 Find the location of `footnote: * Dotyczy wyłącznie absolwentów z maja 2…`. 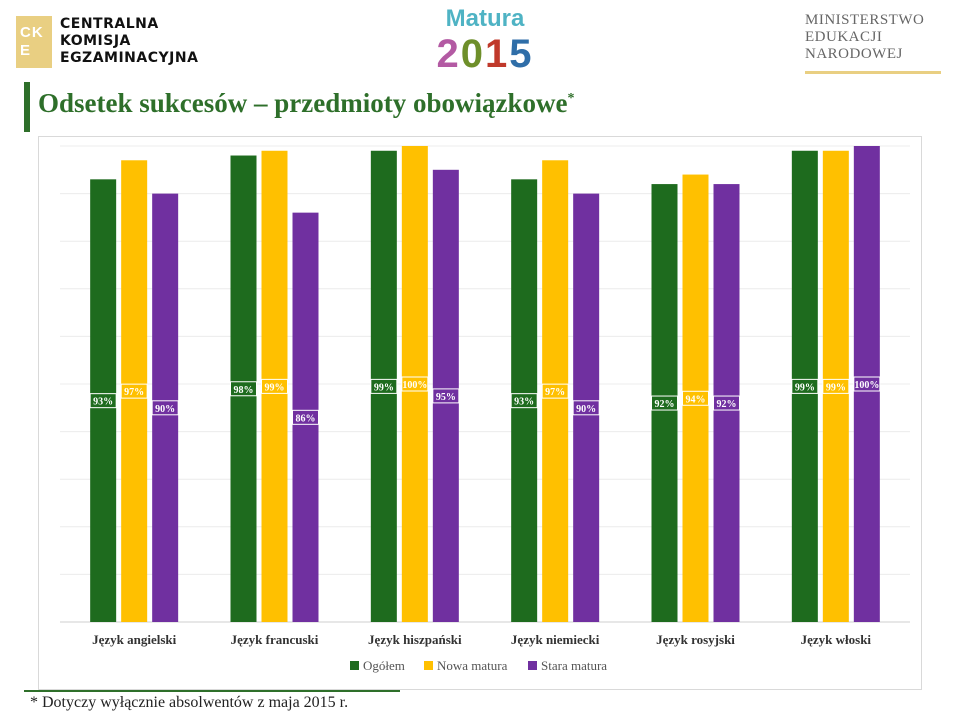

footnote: * Dotyczy wyłącznie absolwentów z maja 2… is located at coordinates (189, 702).